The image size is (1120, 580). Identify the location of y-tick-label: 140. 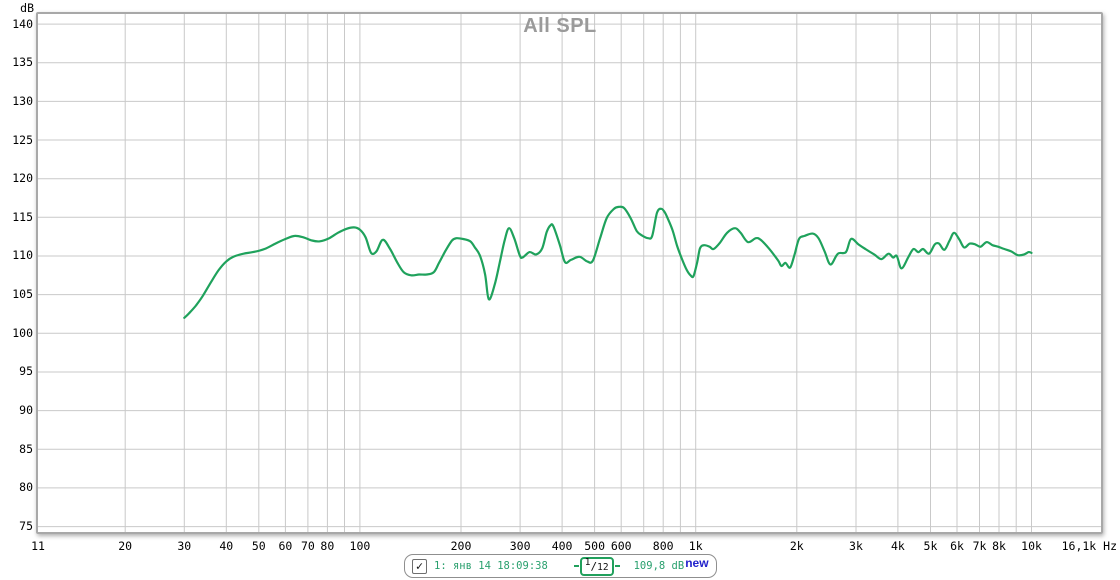
(22, 23).